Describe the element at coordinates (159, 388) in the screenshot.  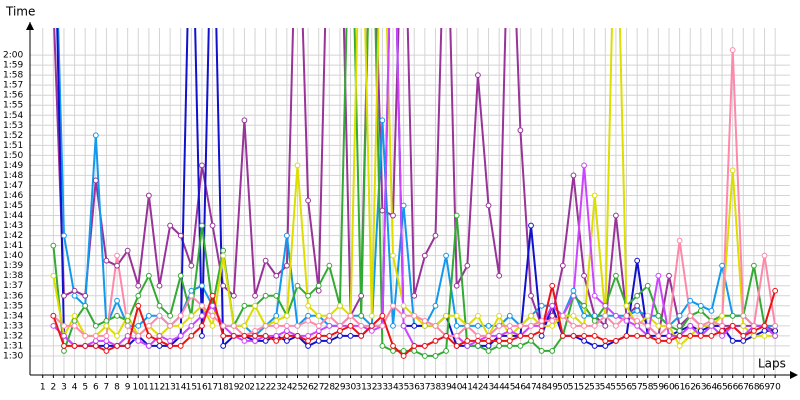
I see `x-tick-label: 12` at that location.